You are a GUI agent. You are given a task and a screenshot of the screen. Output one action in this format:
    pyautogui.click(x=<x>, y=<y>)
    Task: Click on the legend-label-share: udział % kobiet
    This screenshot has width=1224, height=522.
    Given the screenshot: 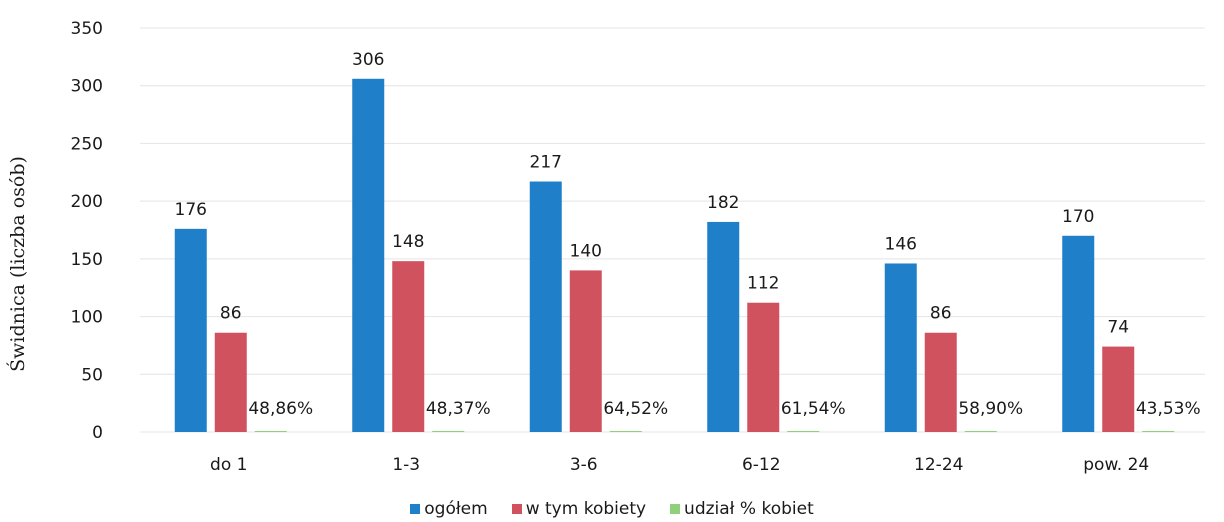 What is the action you would take?
    pyautogui.click(x=749, y=509)
    